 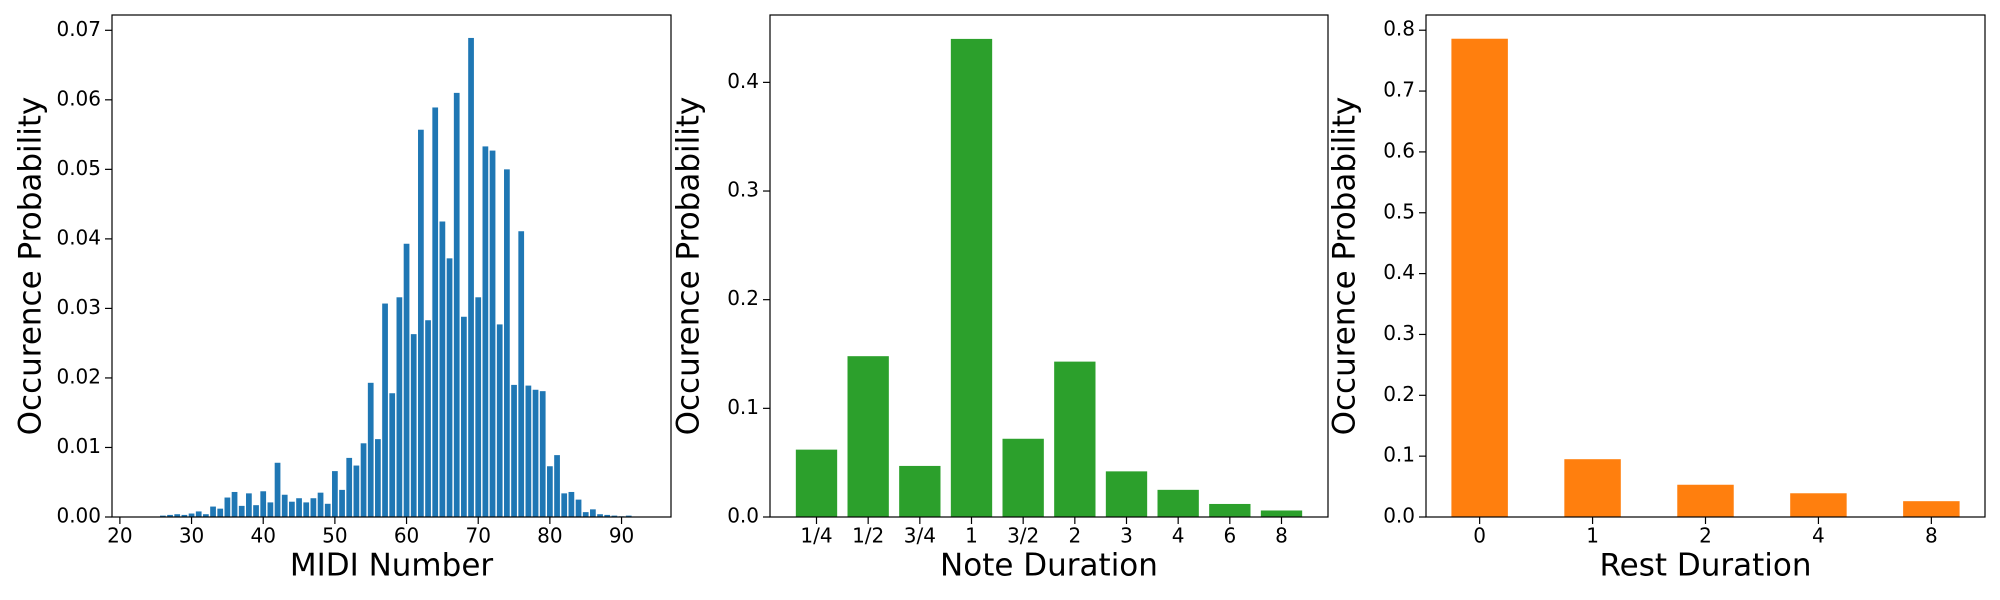 What do you see at coordinates (78, 98) in the screenshot?
I see `y-tick-label: 0.06` at bounding box center [78, 98].